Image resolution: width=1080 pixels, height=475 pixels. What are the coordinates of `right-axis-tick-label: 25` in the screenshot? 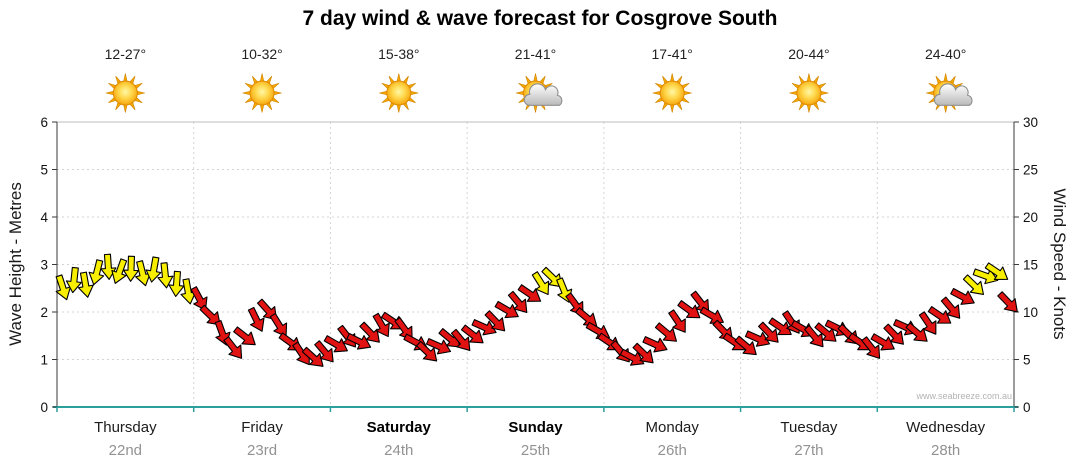 It's located at (1030, 170).